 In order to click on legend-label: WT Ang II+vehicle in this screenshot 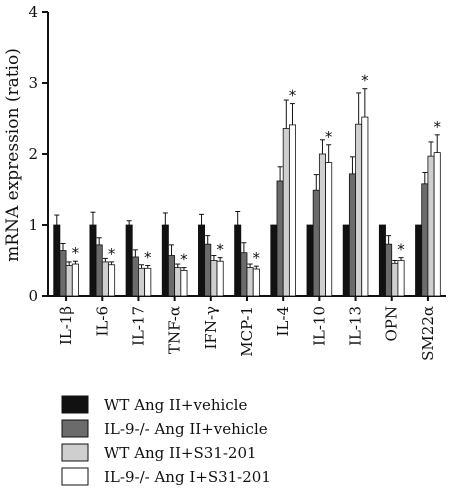, I will do `click(175, 405)`.